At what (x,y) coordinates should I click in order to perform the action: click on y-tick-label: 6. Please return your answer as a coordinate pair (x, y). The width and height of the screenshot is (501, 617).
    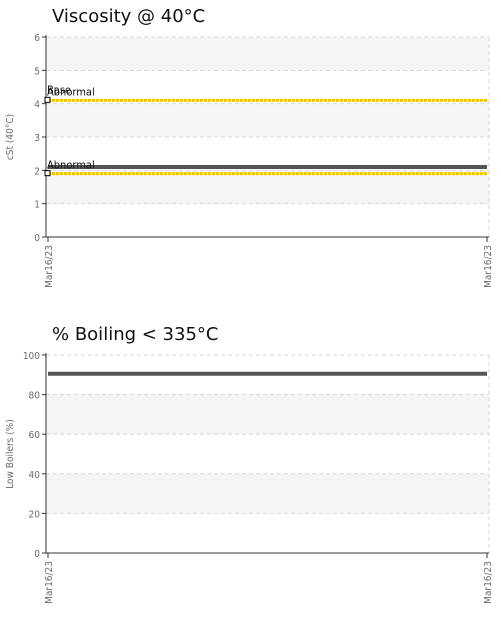
    Looking at the image, I should click on (37, 38).